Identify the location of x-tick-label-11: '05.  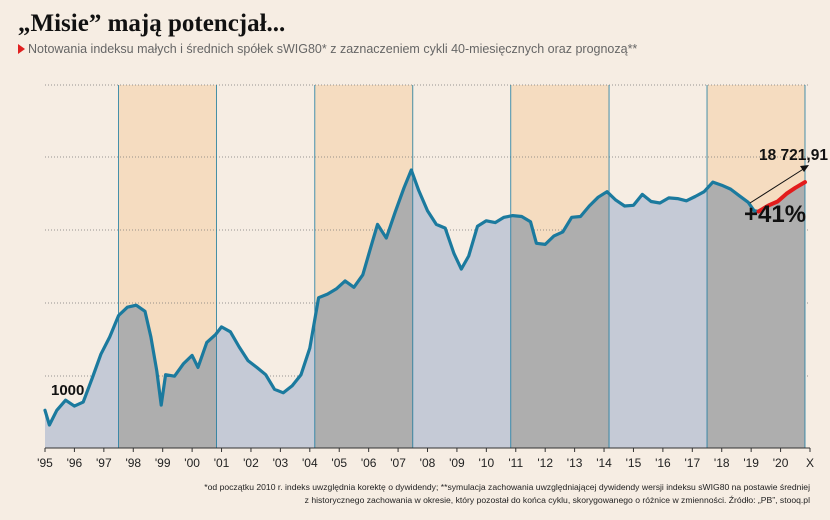
(339, 463).